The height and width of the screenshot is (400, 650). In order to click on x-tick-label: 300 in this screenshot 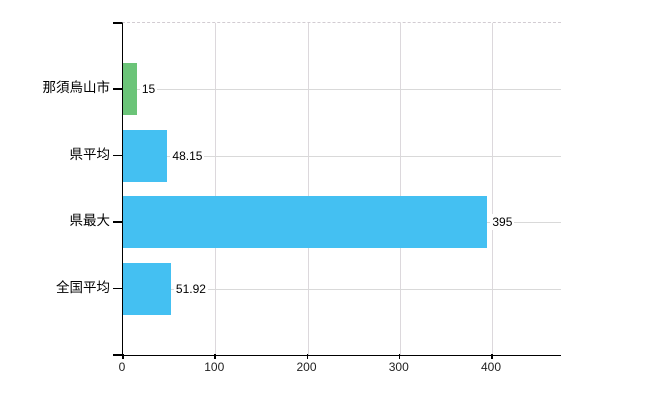, I will do `click(398, 367)`.